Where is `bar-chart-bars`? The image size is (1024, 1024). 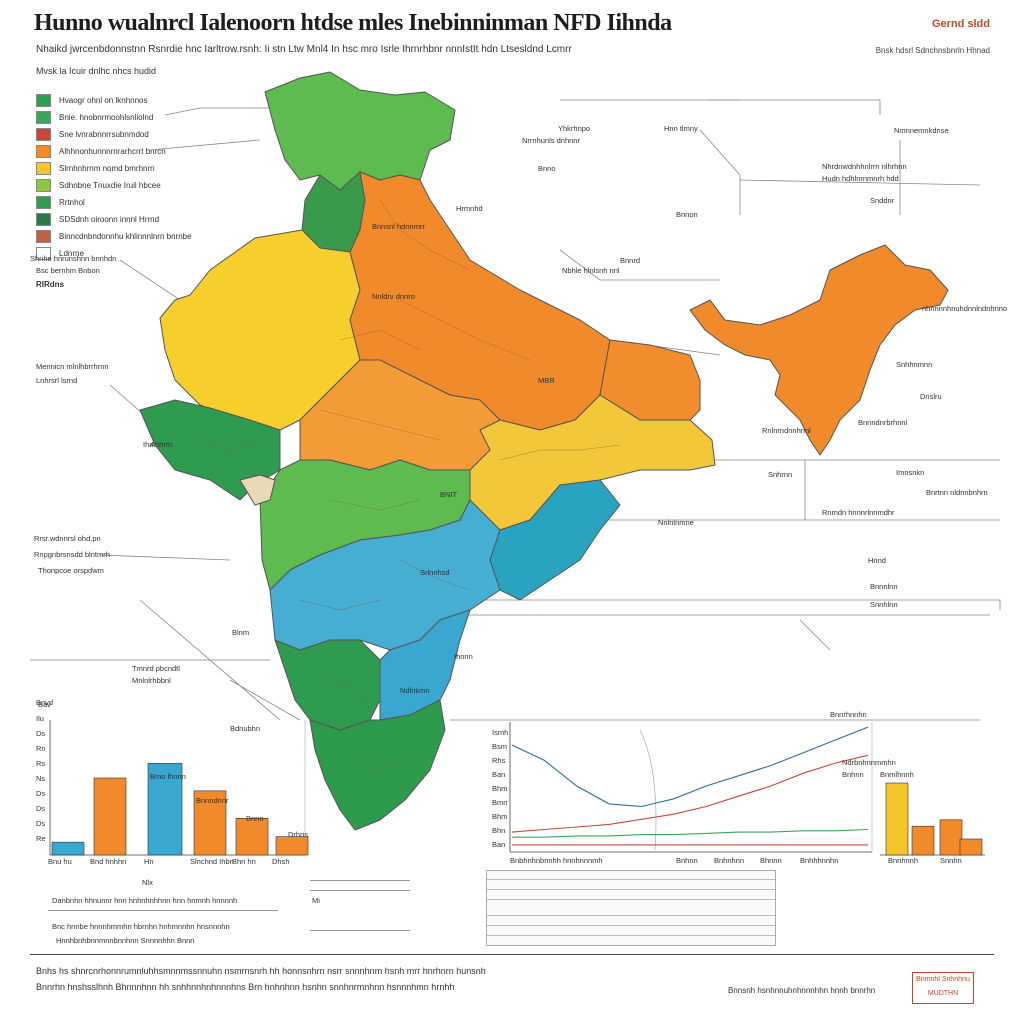
bar-chart-bars is located at coordinates (180, 809).